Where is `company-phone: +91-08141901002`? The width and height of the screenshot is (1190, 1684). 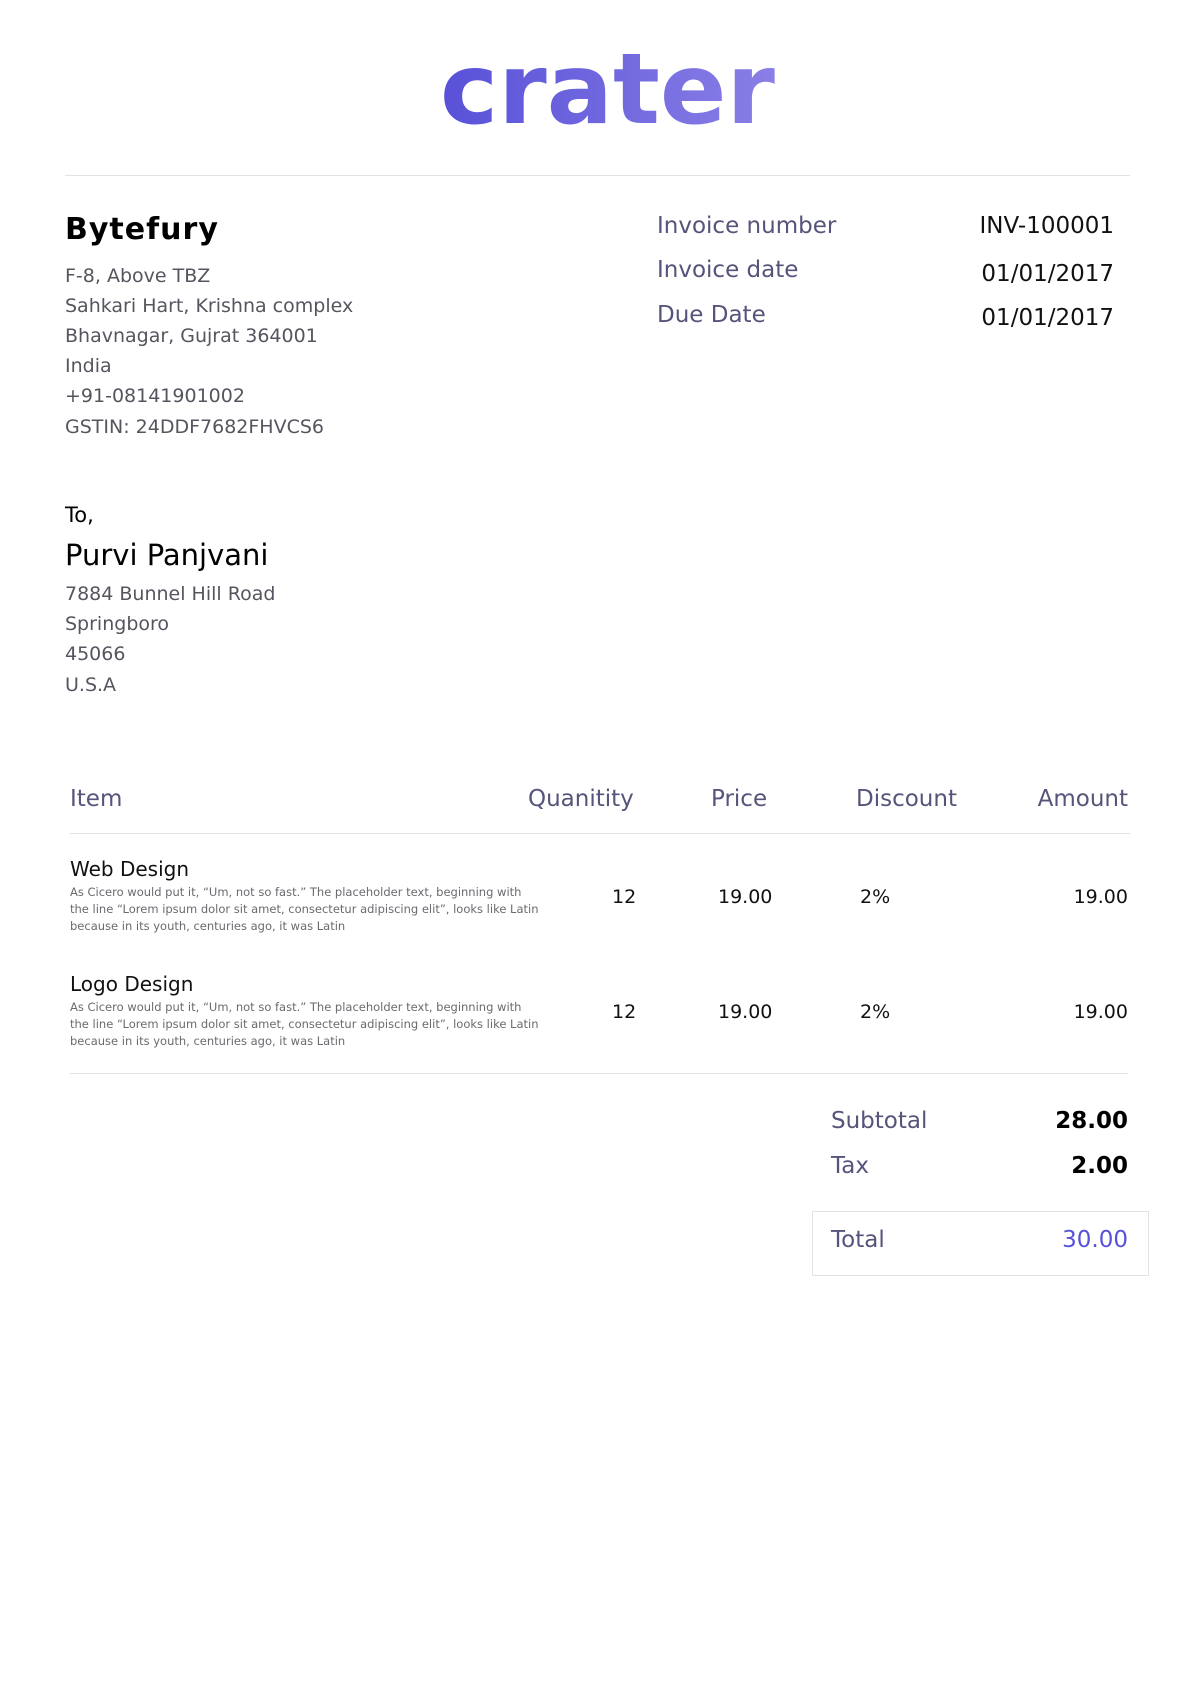 company-phone: +91-08141901002 is located at coordinates (155, 396).